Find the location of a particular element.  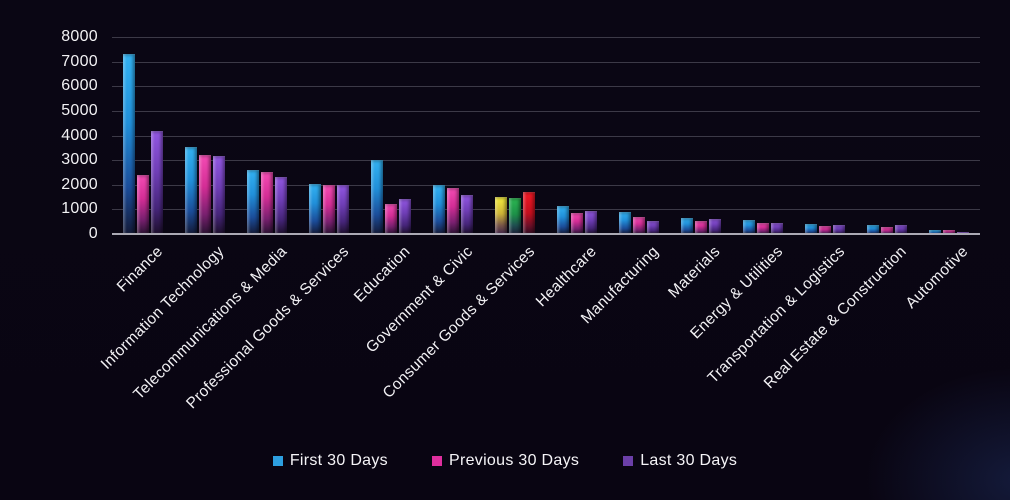

y-axis-label: 8000 is located at coordinates (79, 36).